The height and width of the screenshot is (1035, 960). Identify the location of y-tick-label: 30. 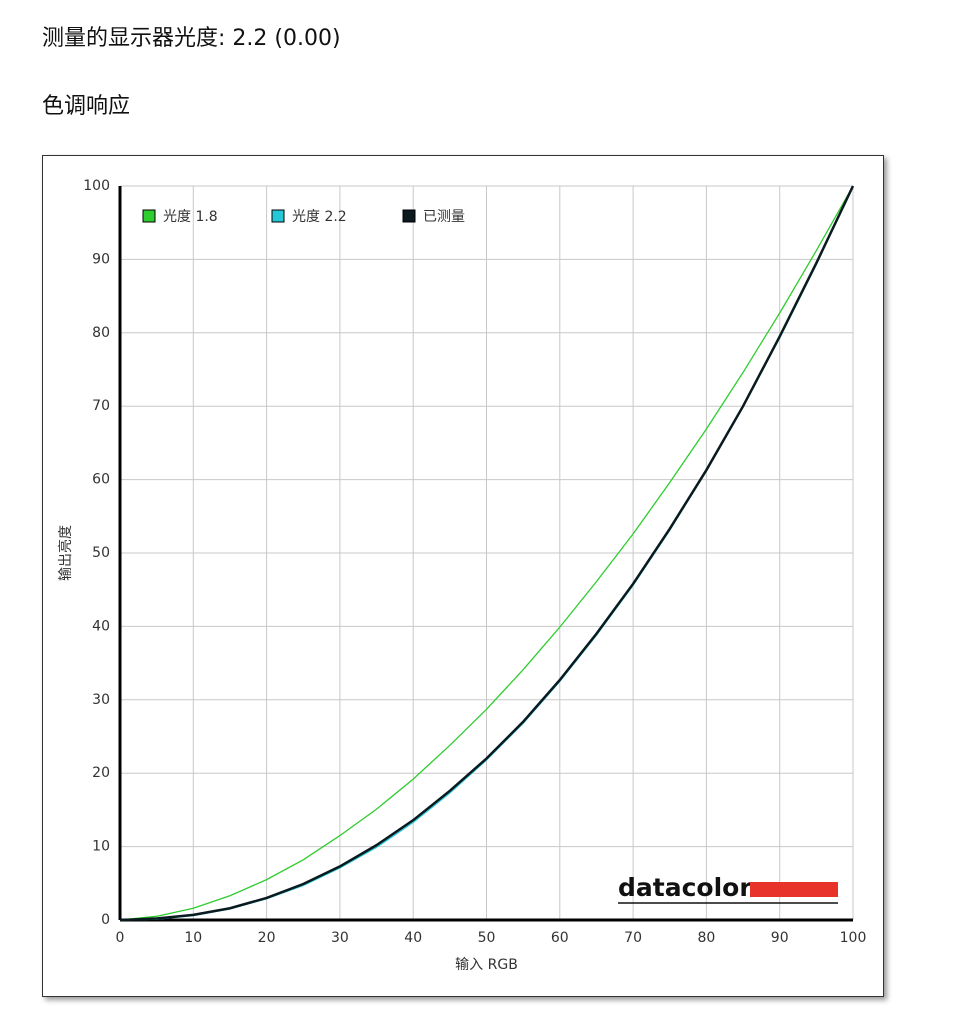
(101, 700).